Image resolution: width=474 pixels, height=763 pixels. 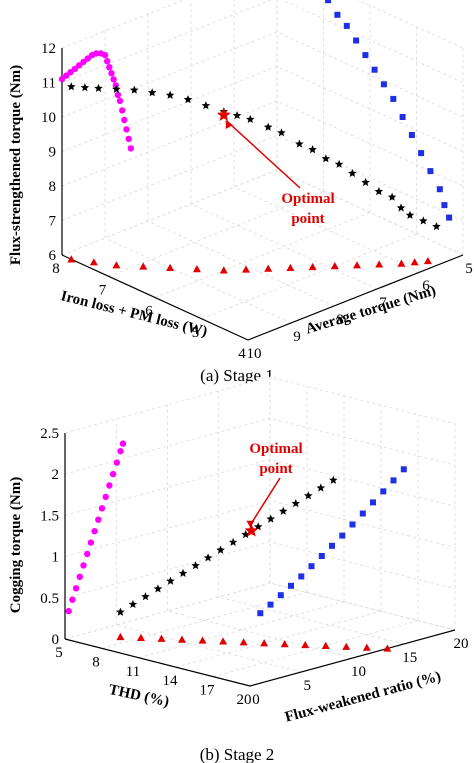 I want to click on caption-stage-1: (a) Stage 1, so click(x=237, y=375).